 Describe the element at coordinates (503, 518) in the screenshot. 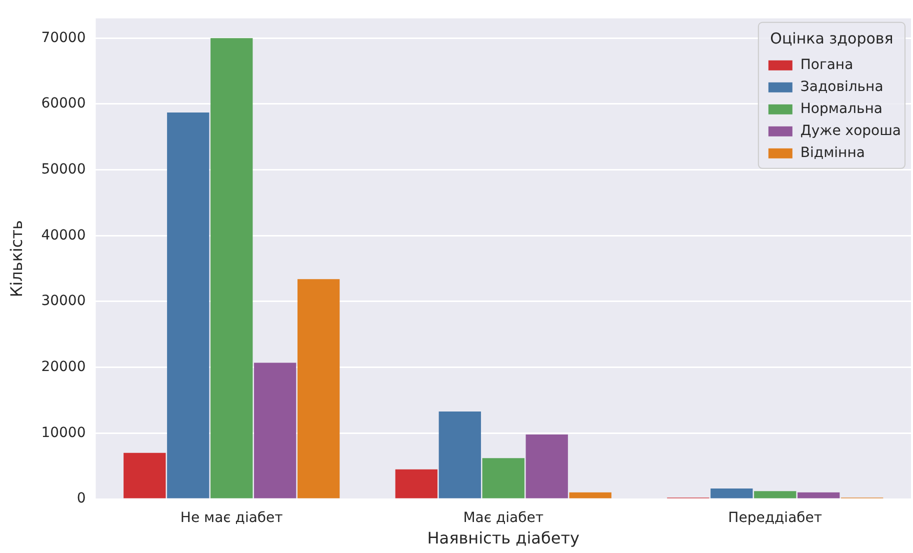

I see `x-tick-label: Має діабет` at that location.